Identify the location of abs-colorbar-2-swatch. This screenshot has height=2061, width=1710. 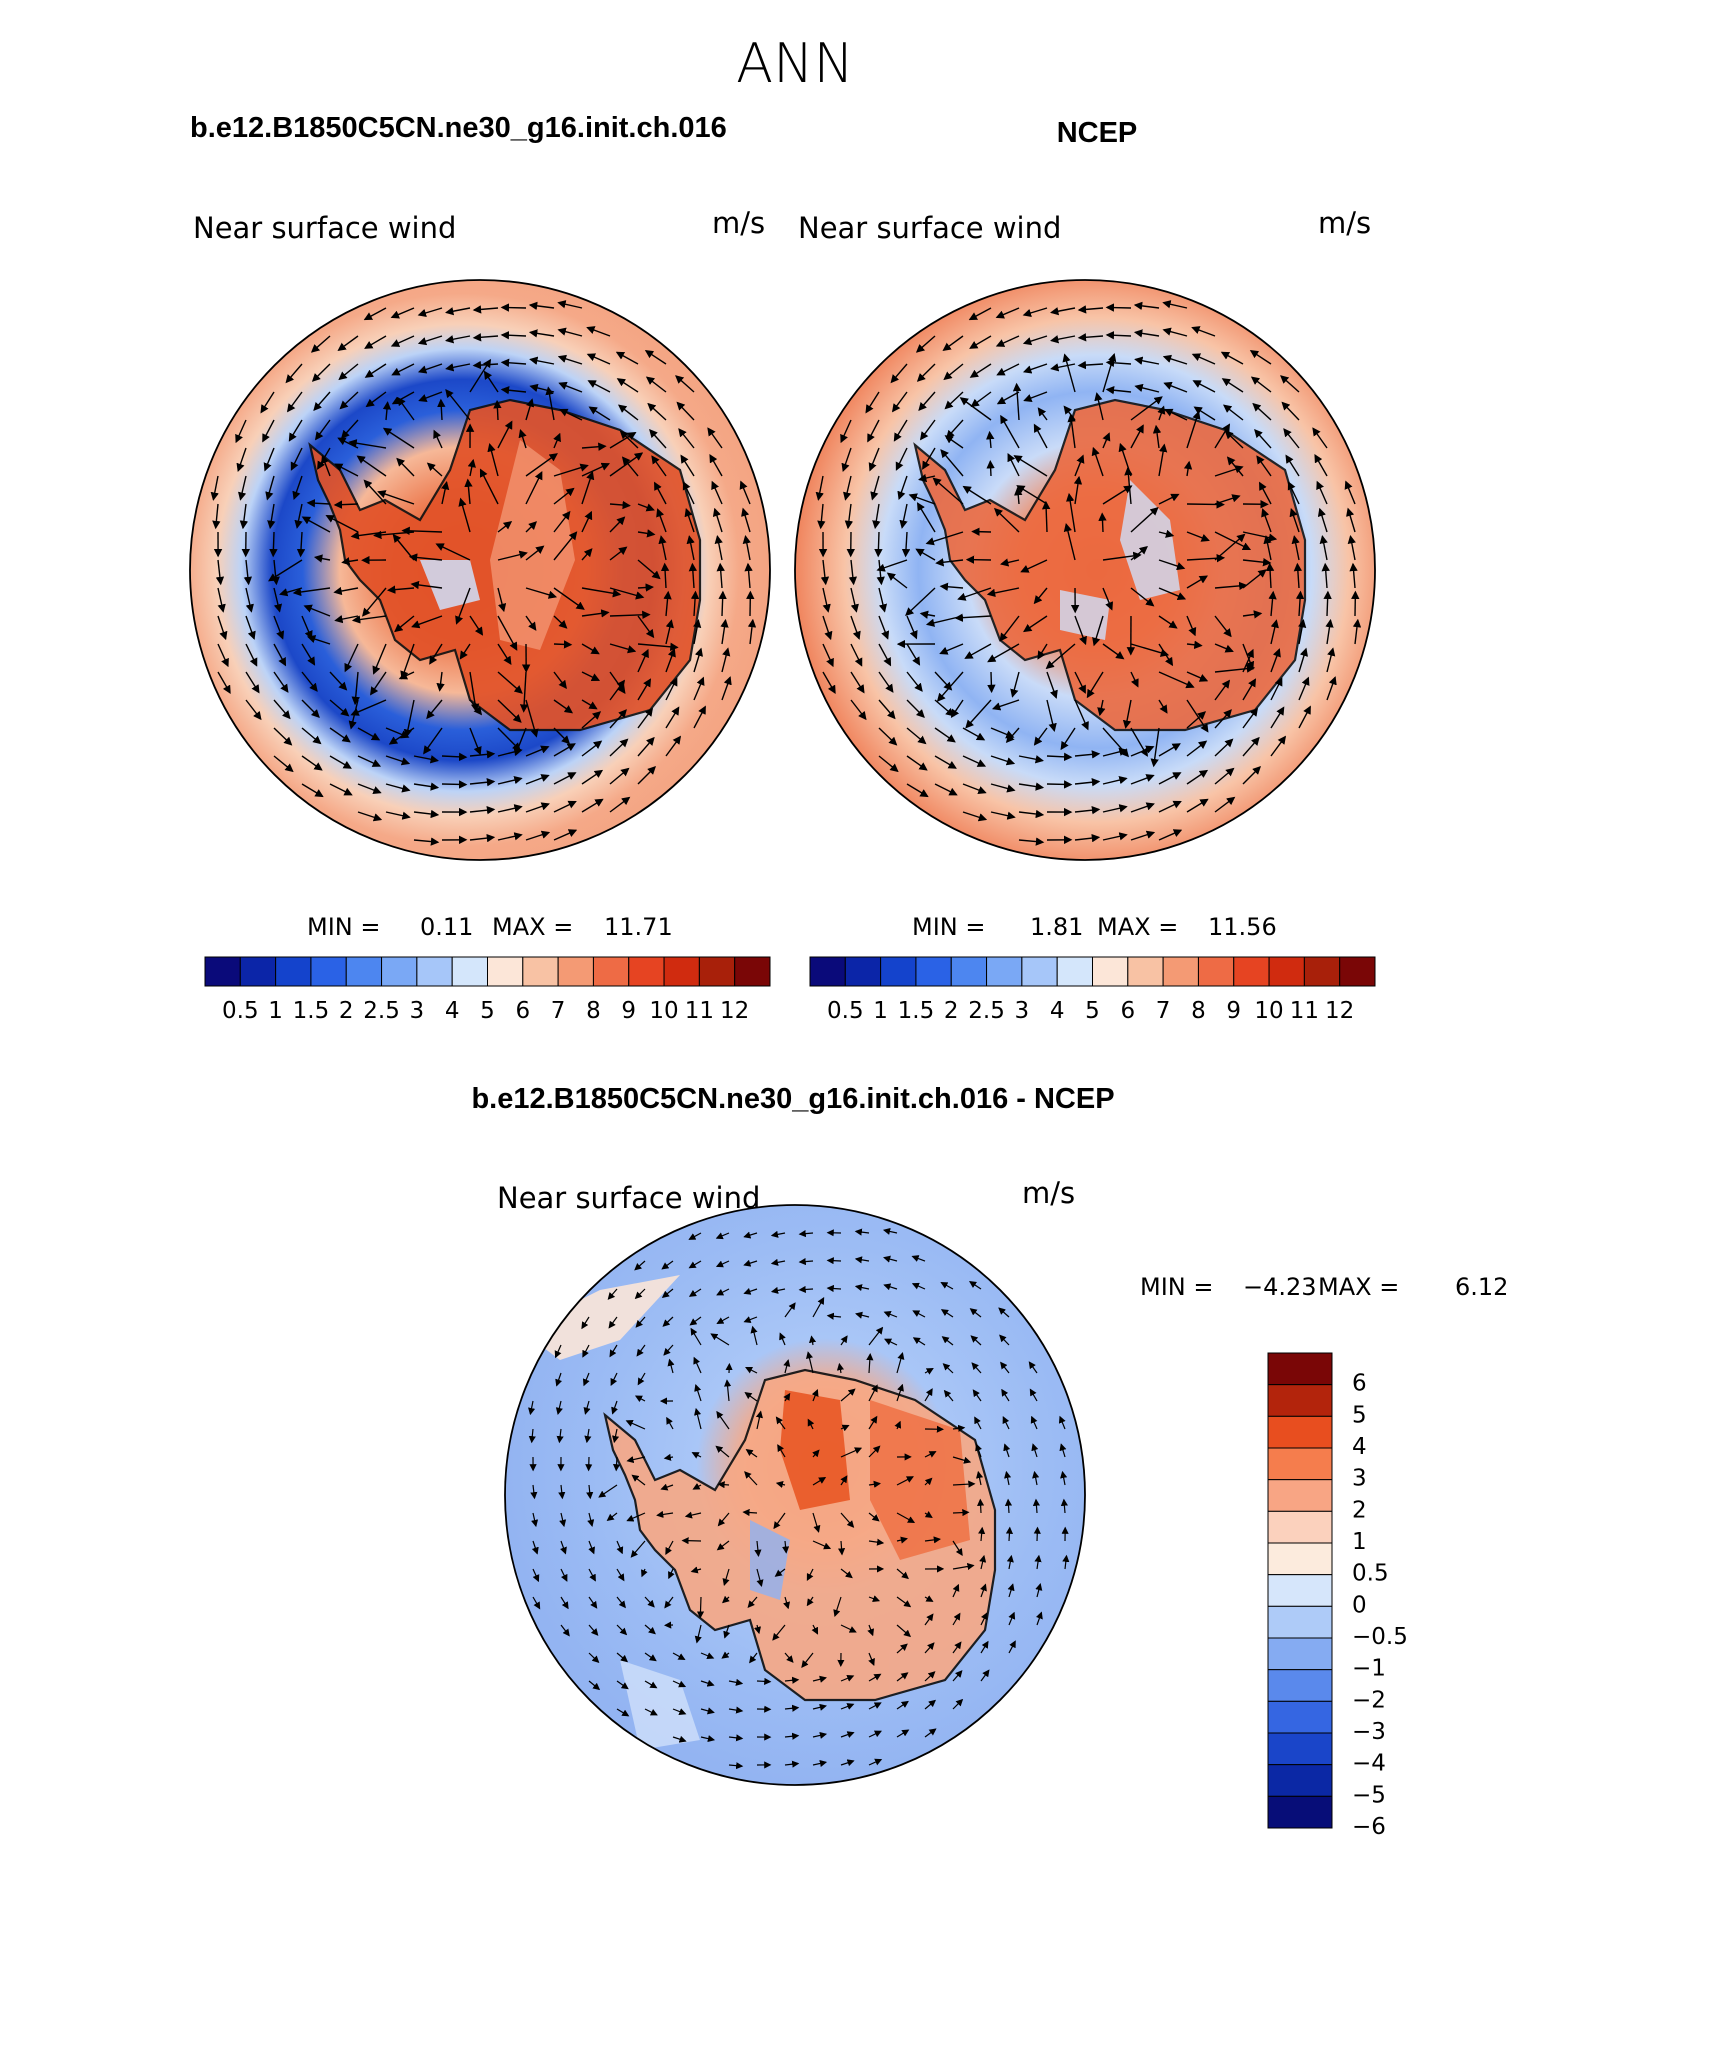
(1216, 971).